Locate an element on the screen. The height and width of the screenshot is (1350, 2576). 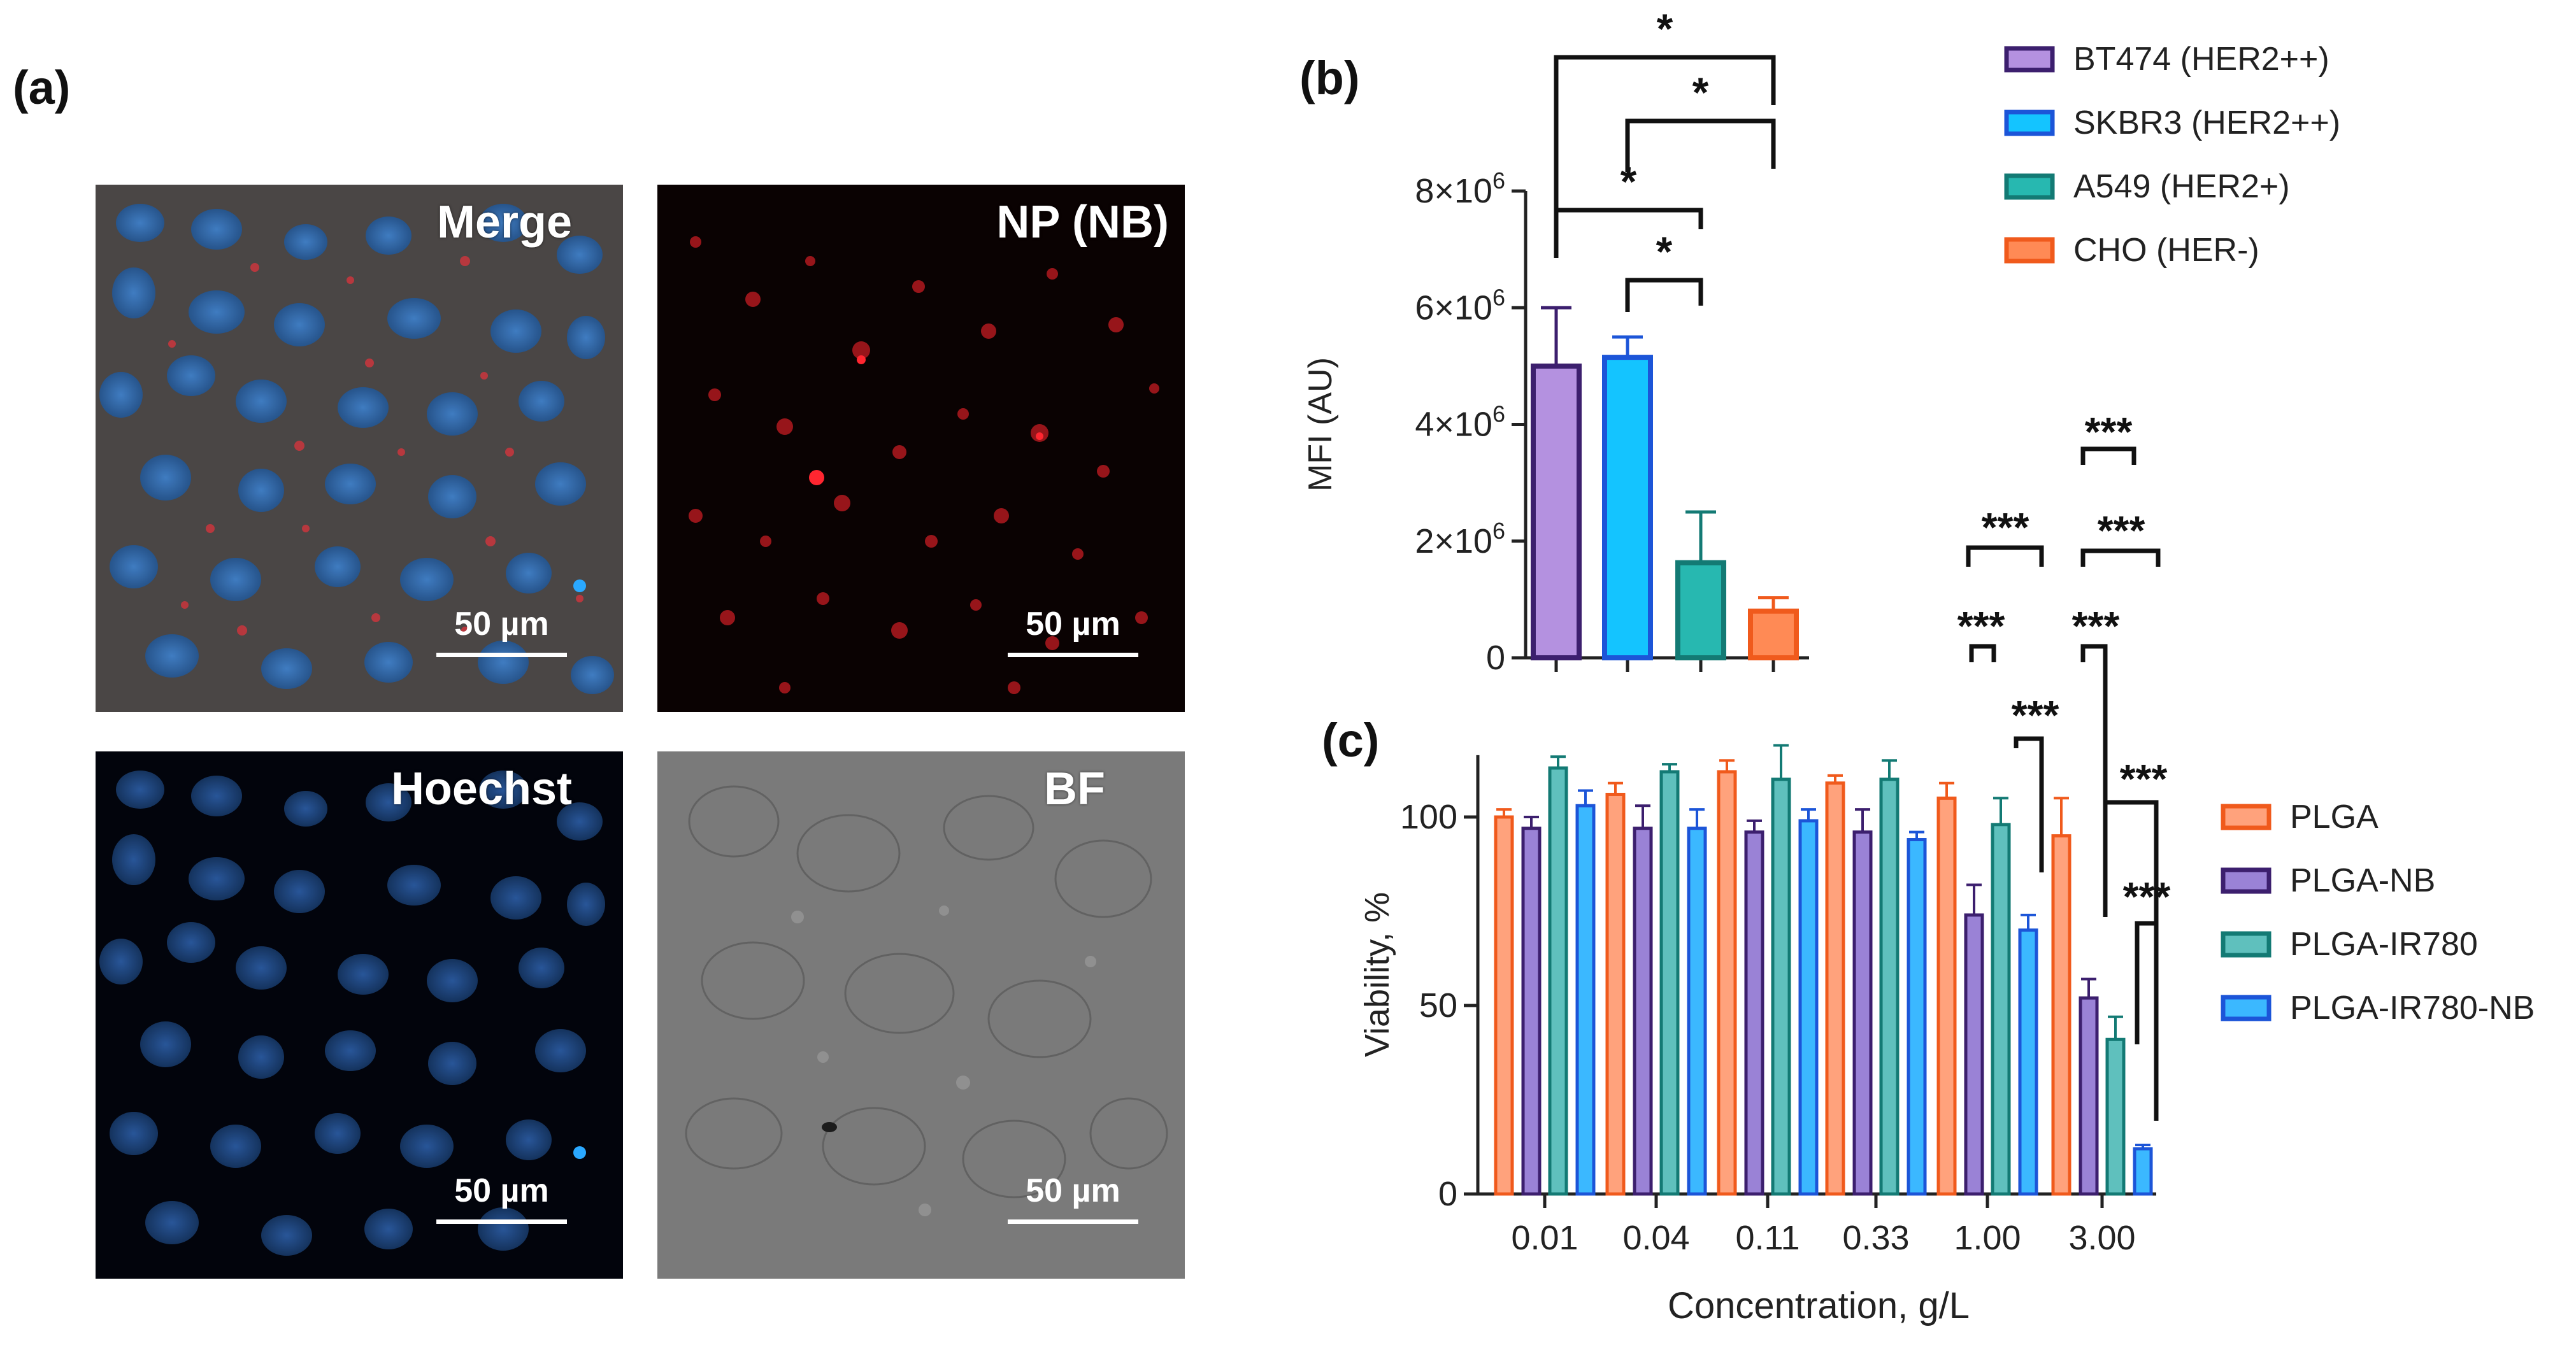
micrograph-label-merge: Merge is located at coordinates (504, 222).